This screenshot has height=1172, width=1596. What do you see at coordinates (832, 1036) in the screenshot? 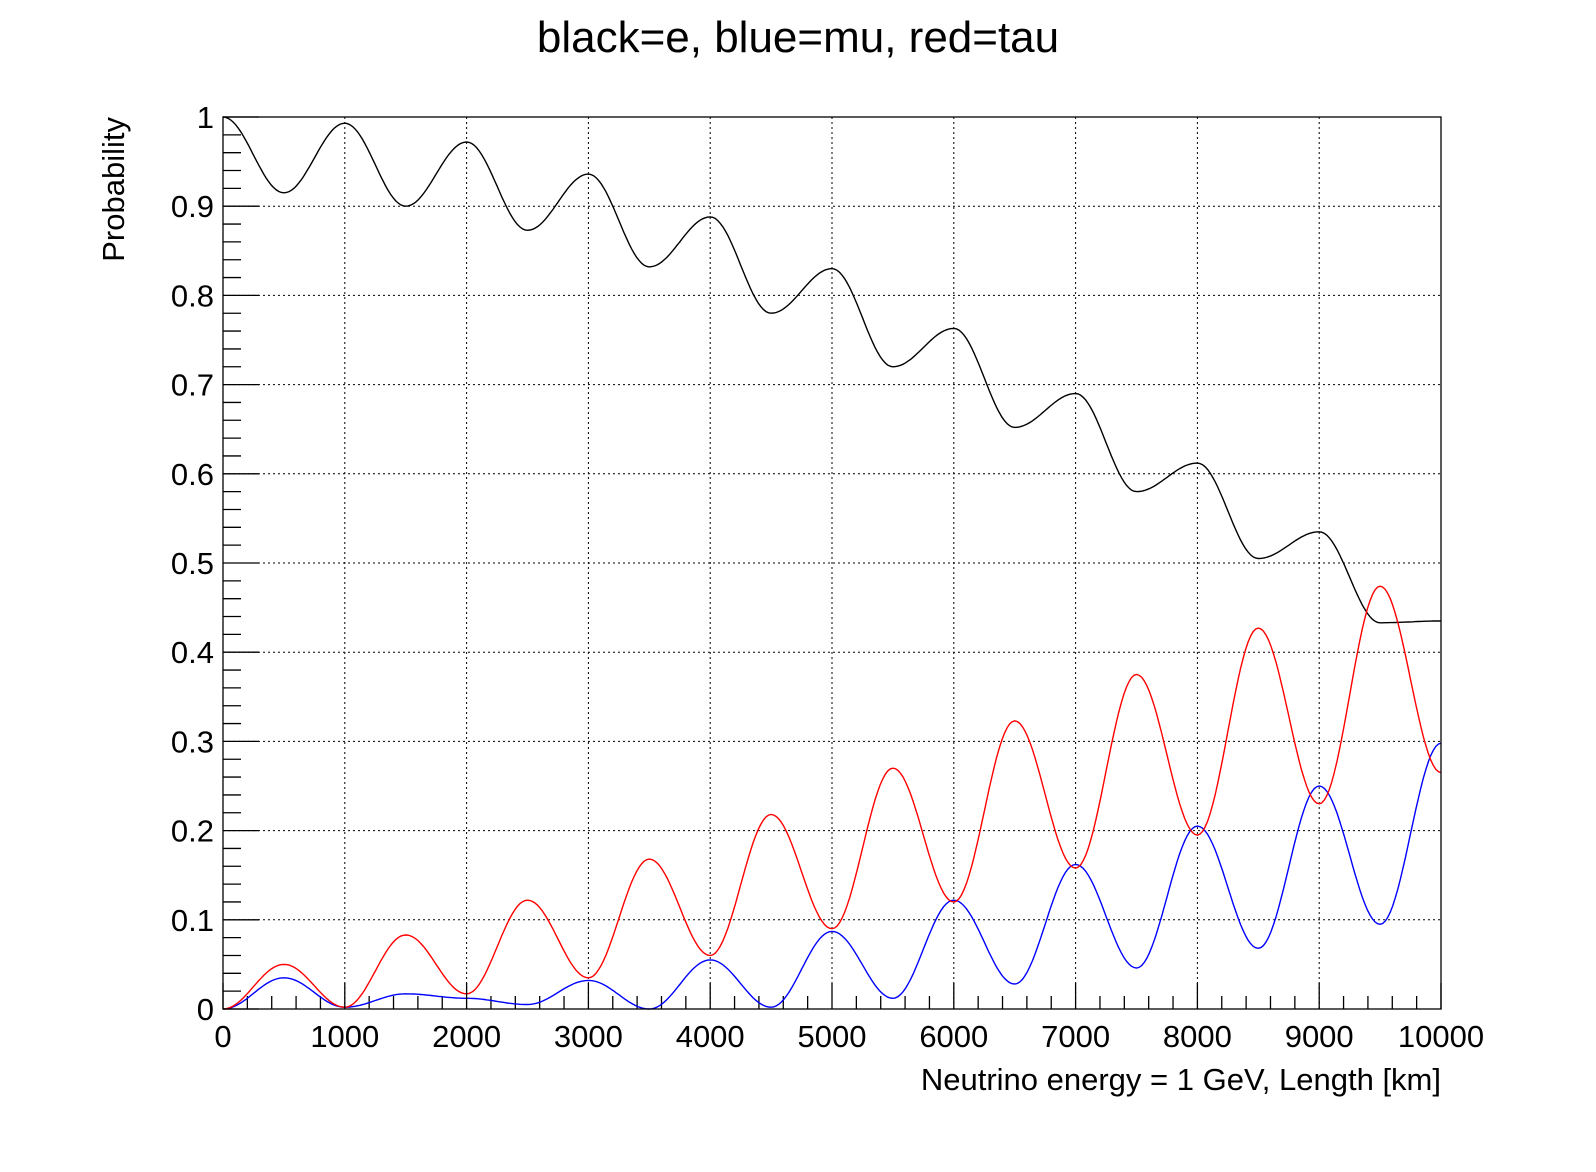
I see `x-tick-label: 5000` at bounding box center [832, 1036].